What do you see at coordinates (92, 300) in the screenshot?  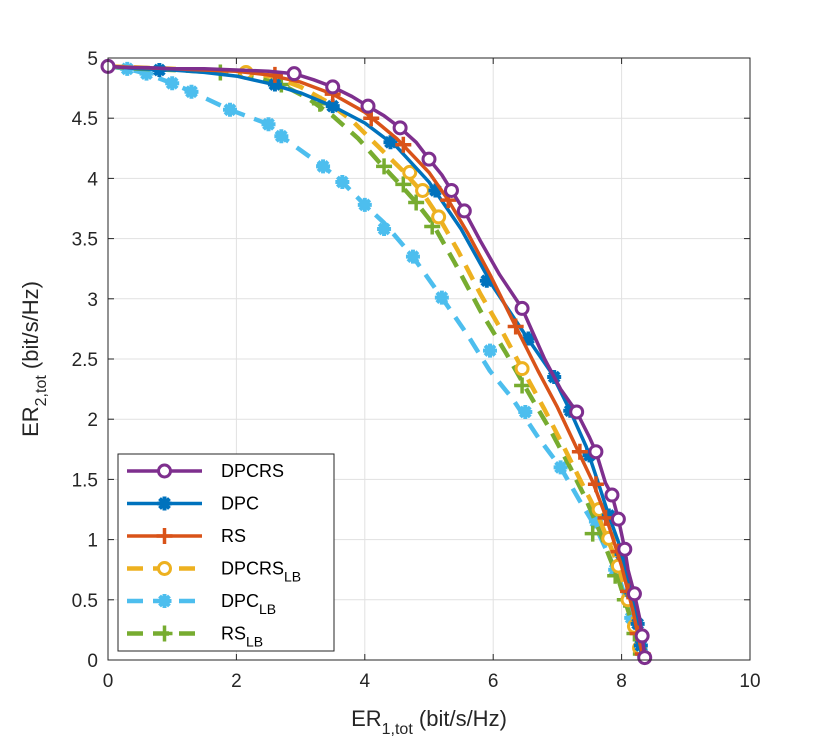 I see `y-tick-label: 3` at bounding box center [92, 300].